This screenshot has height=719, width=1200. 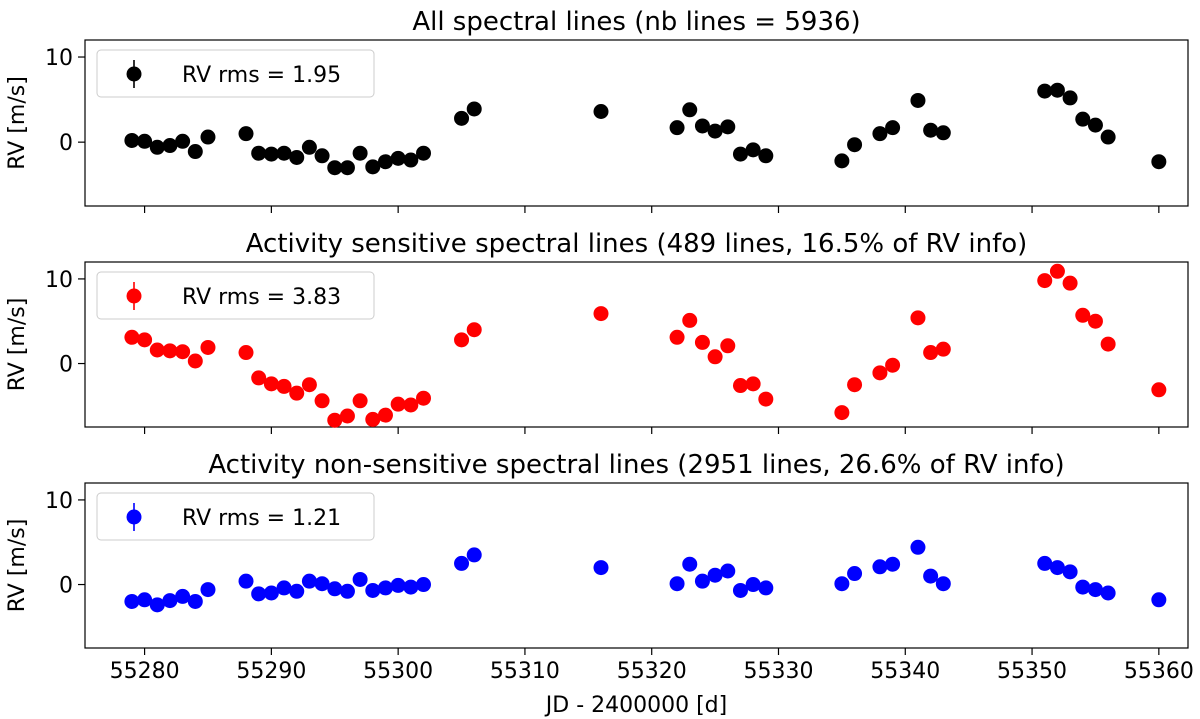 I want to click on xtick-label: 55320, so click(x=652, y=671).